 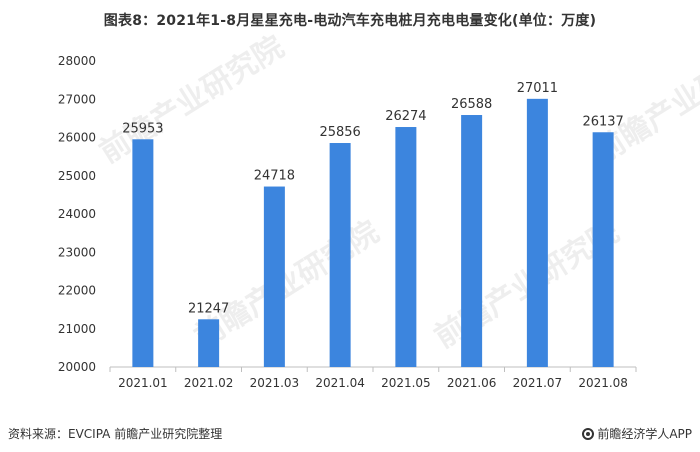 What do you see at coordinates (339, 132) in the screenshot?
I see `data-label: 25856` at bounding box center [339, 132].